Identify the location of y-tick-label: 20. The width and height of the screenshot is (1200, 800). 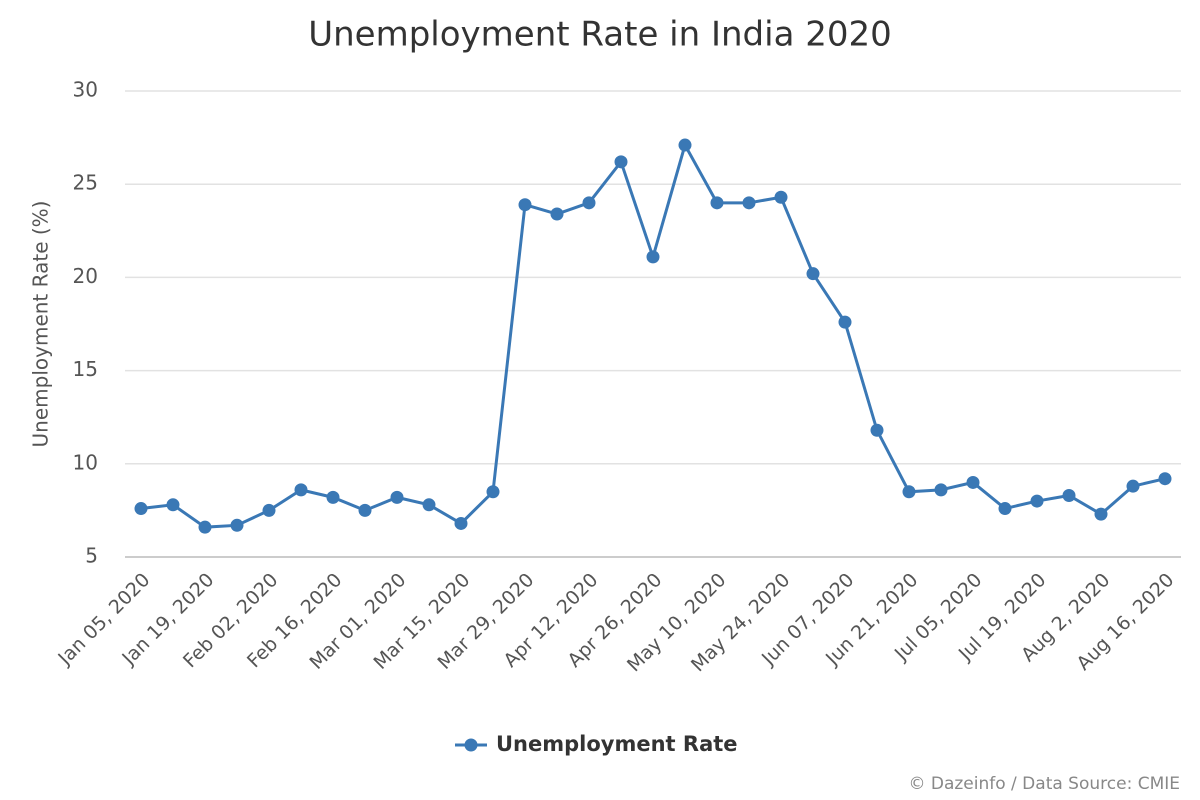
(85, 276).